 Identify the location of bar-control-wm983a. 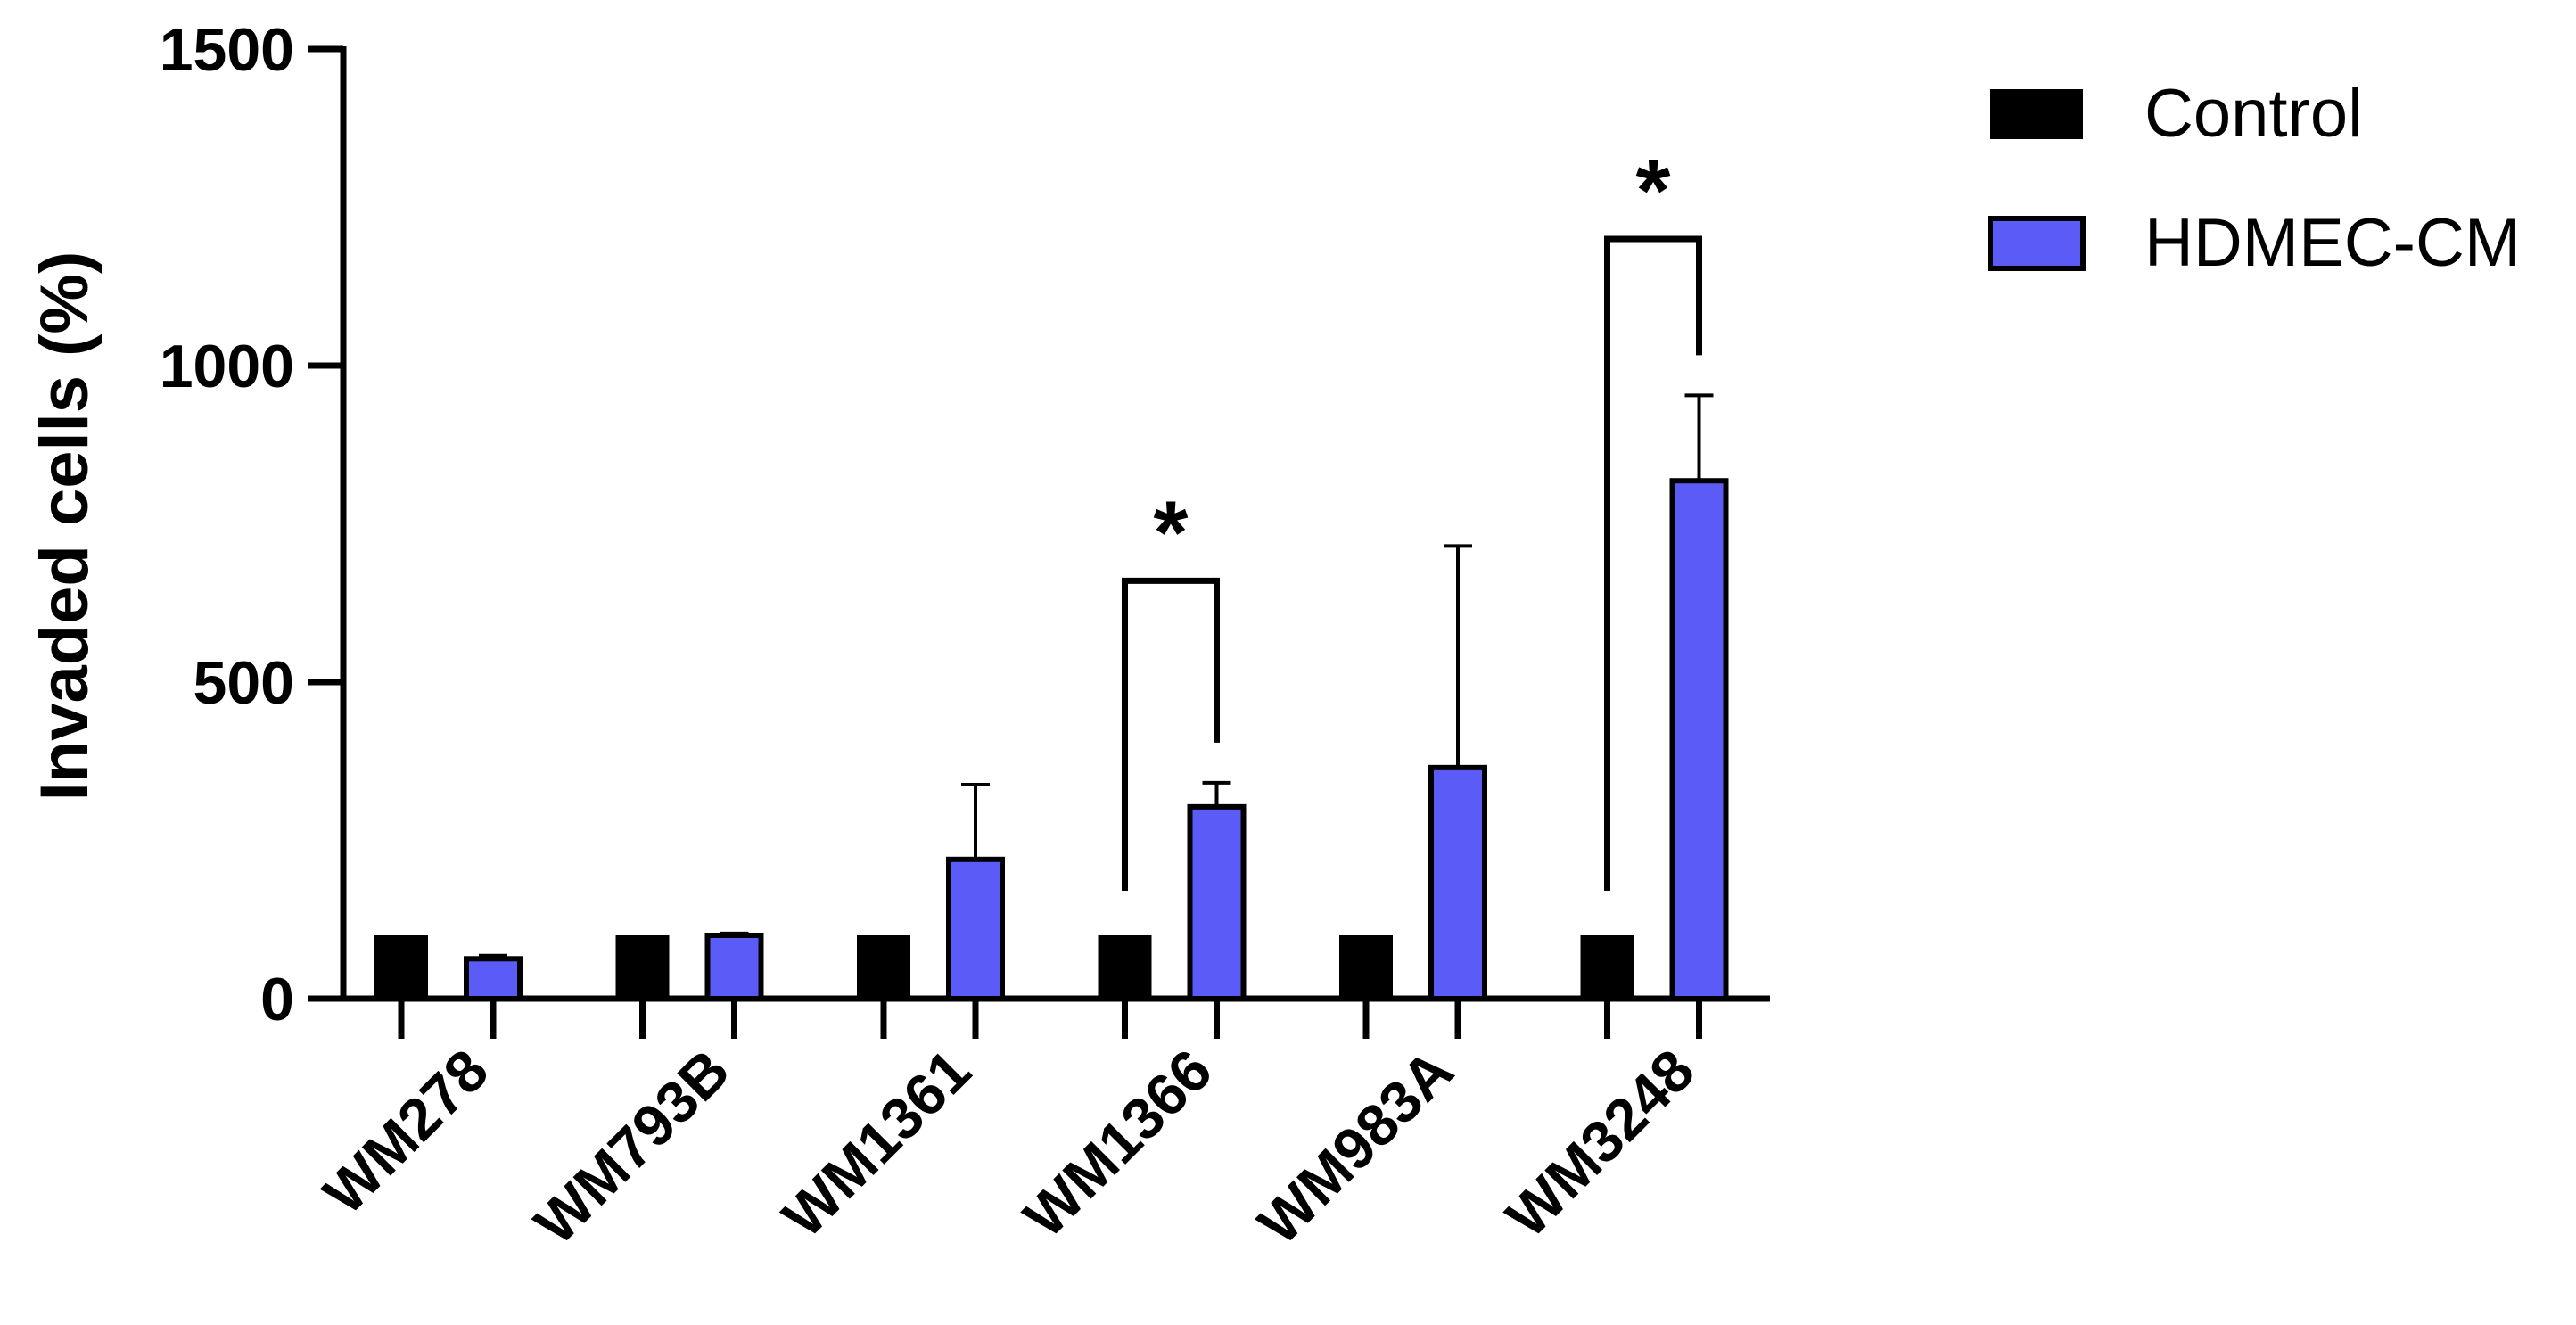
(1366, 967).